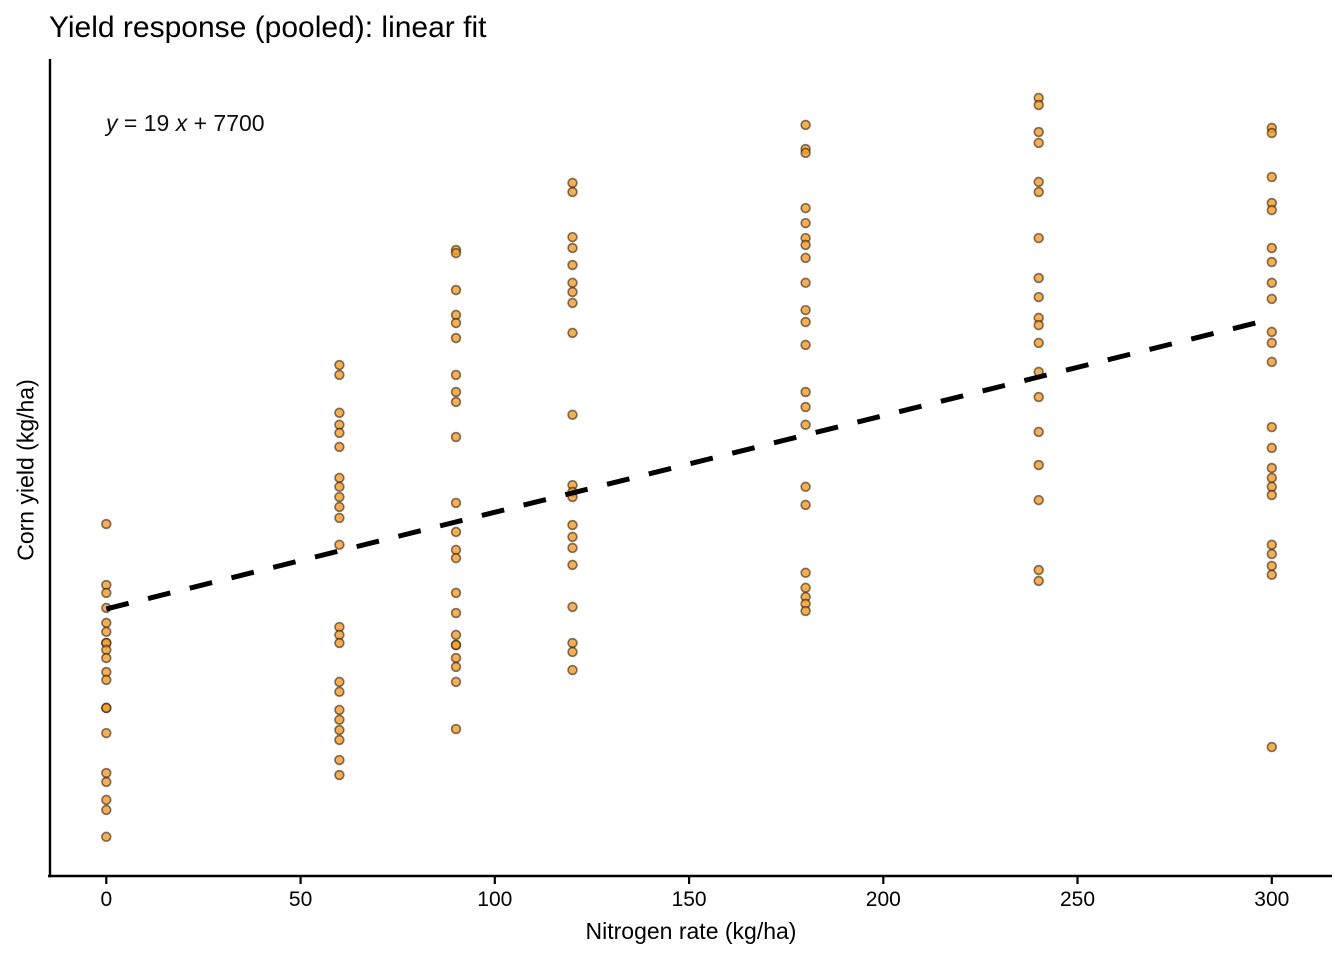 Image resolution: width=1344 pixels, height=960 pixels. I want to click on x-tick-label: 50, so click(300, 899).